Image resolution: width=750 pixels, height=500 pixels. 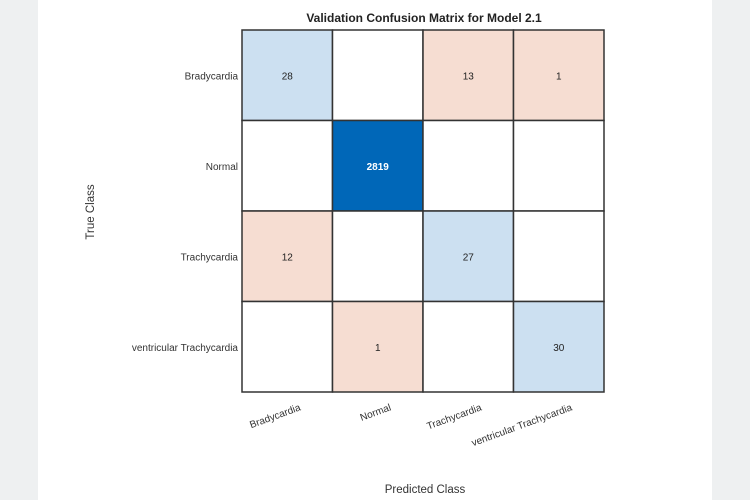 I want to click on y-tick-label: Bradycardia, so click(x=212, y=76).